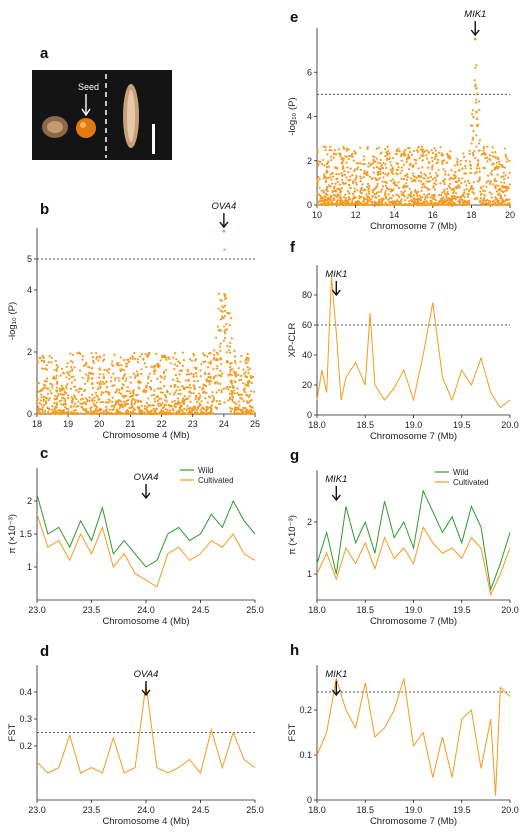 The image size is (520, 832). I want to click on panel-letter-f: f, so click(293, 247).